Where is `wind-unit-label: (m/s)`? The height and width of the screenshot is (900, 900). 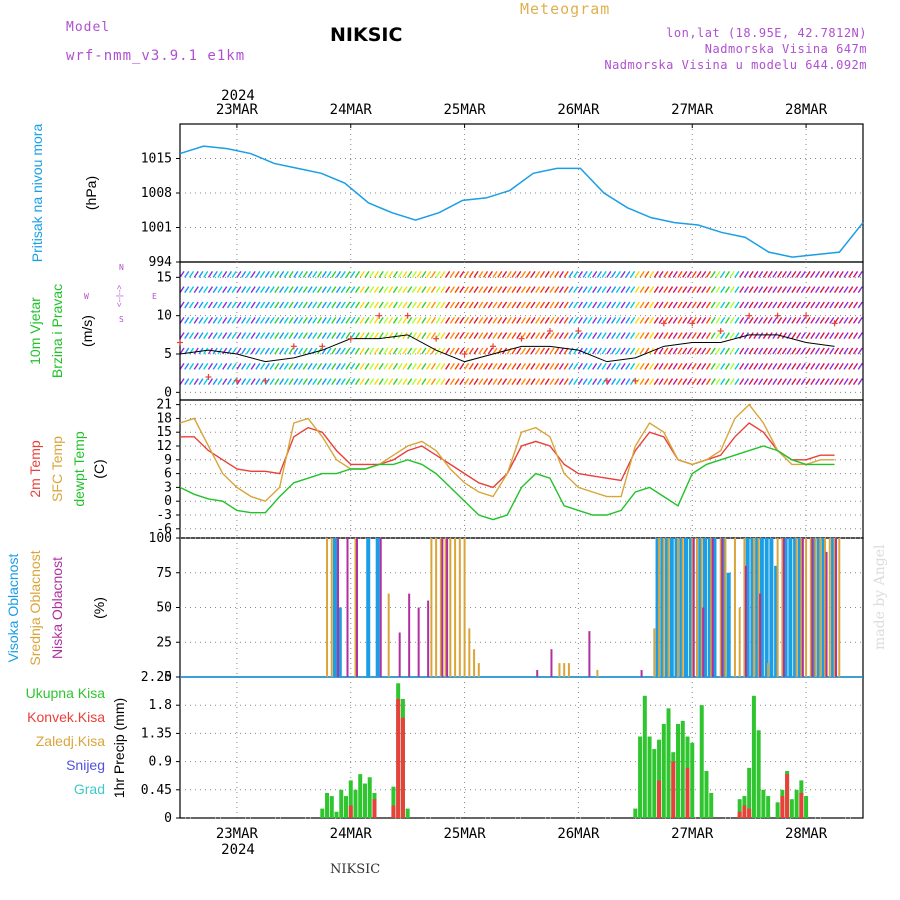
wind-unit-label: (m/s) is located at coordinates (87, 331).